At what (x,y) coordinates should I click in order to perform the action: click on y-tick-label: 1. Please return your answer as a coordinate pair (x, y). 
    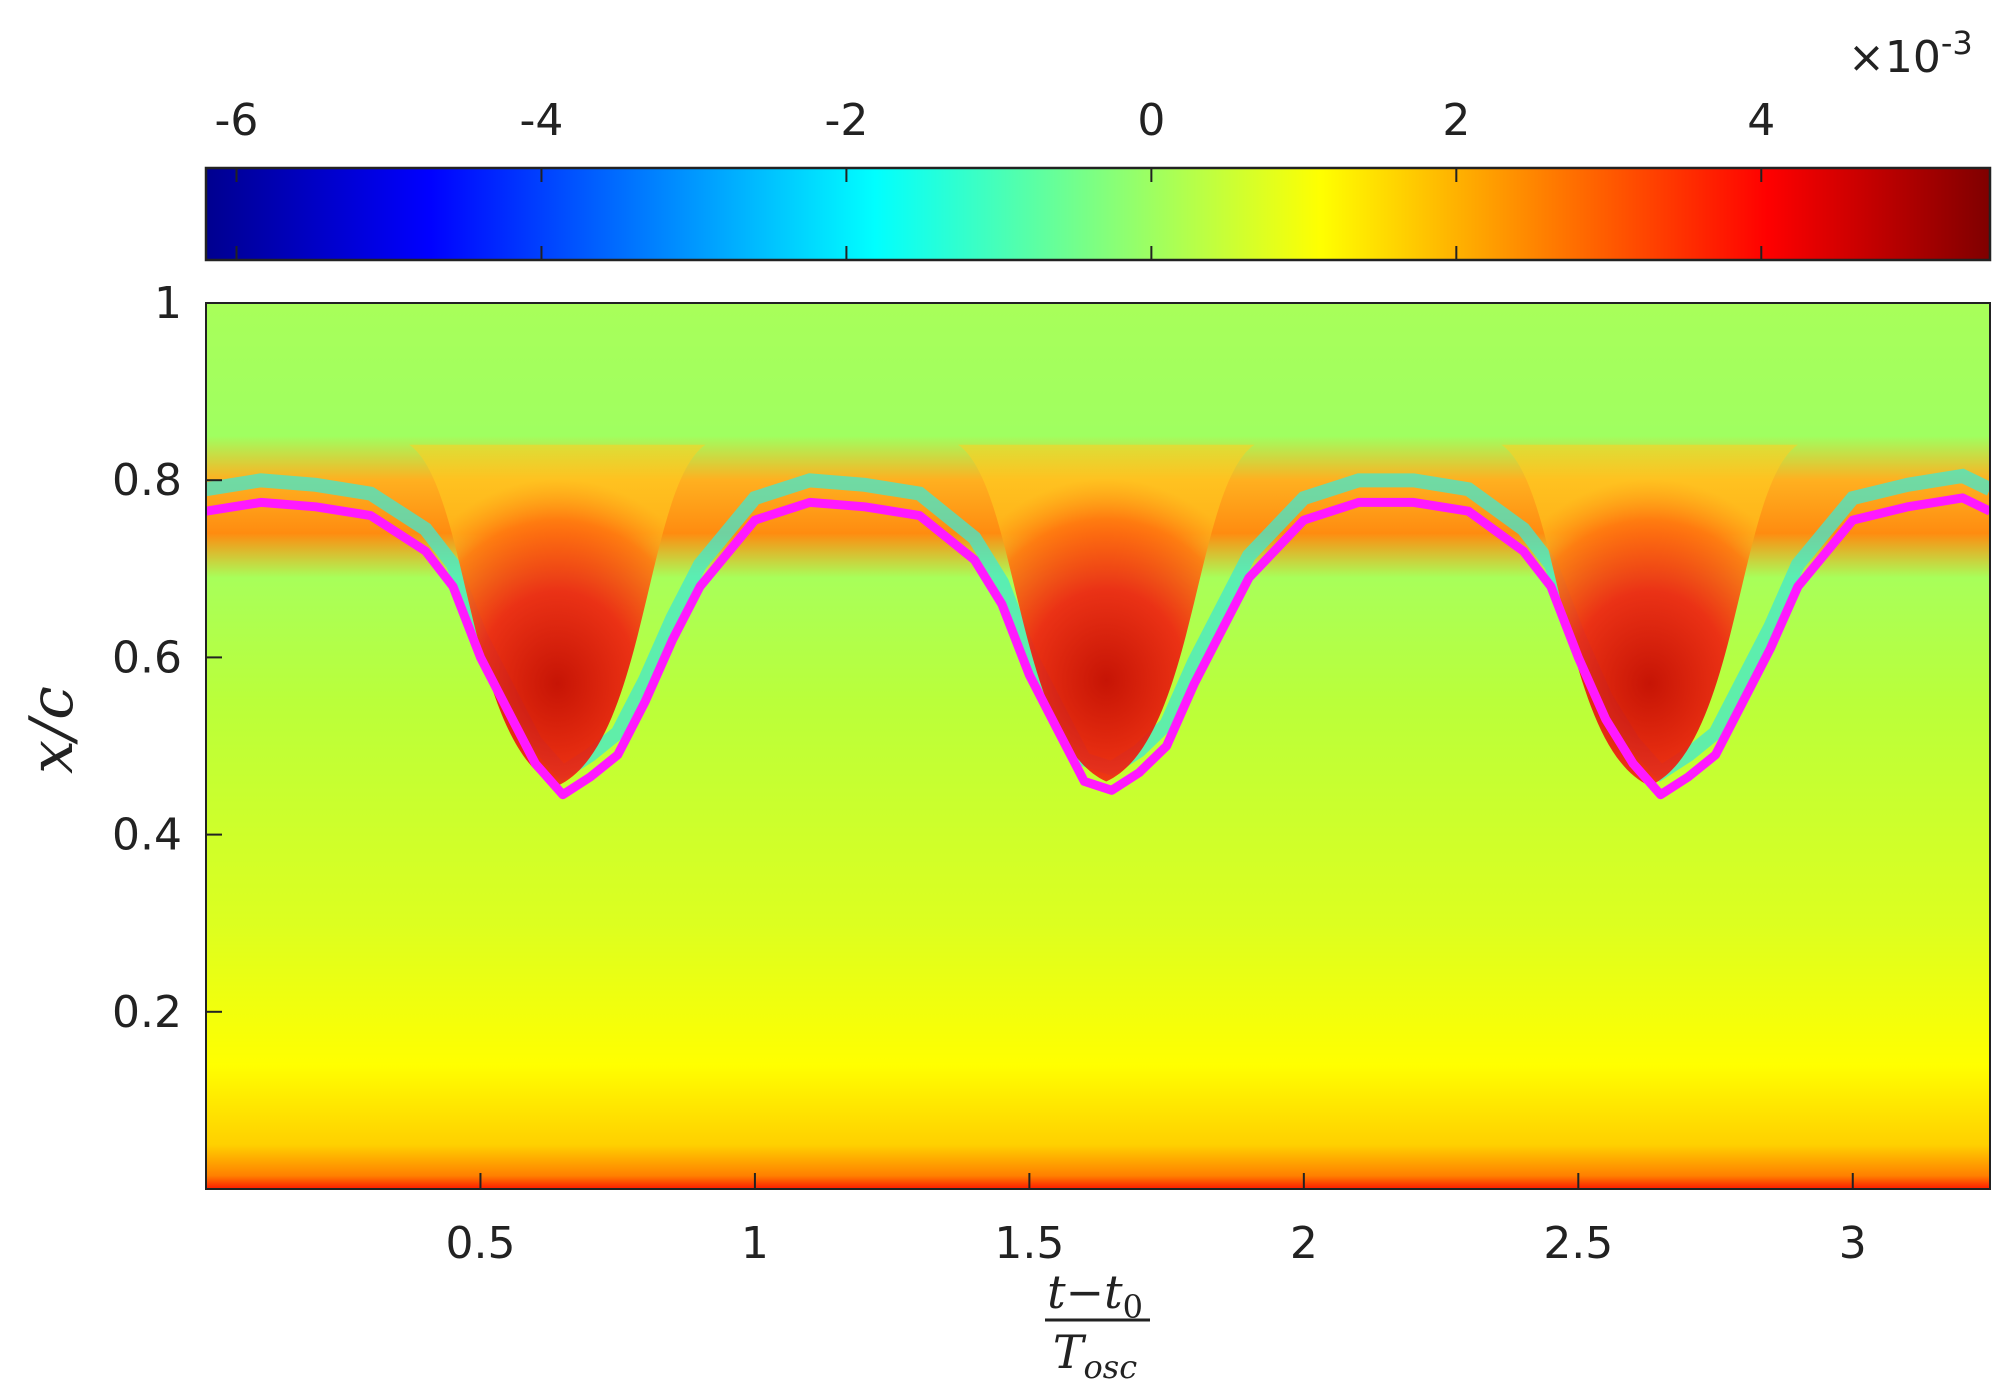
    Looking at the image, I should click on (168, 303).